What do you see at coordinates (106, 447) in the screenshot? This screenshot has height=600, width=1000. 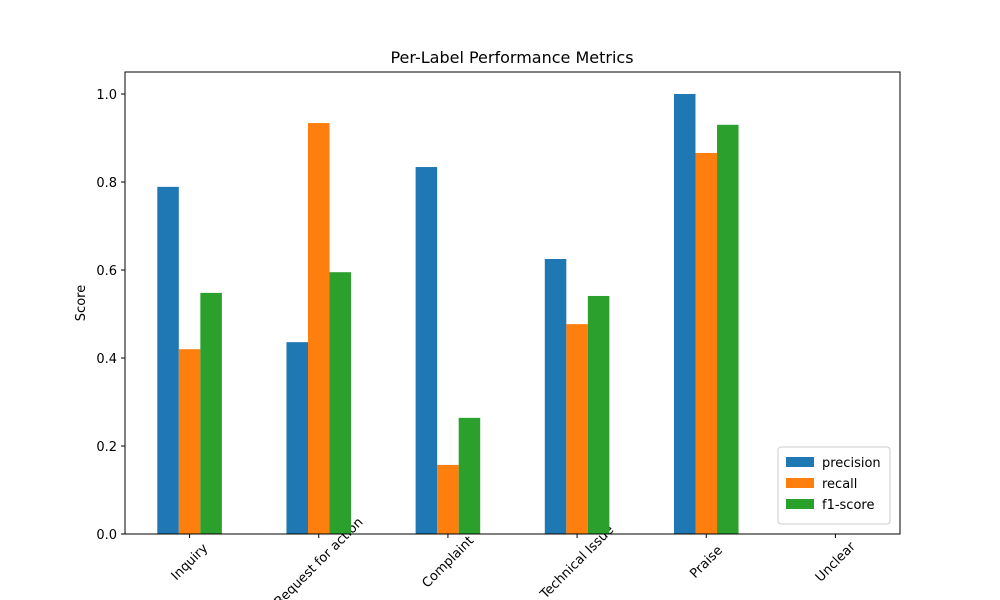 I see `y-tick-label: 0.2` at bounding box center [106, 447].